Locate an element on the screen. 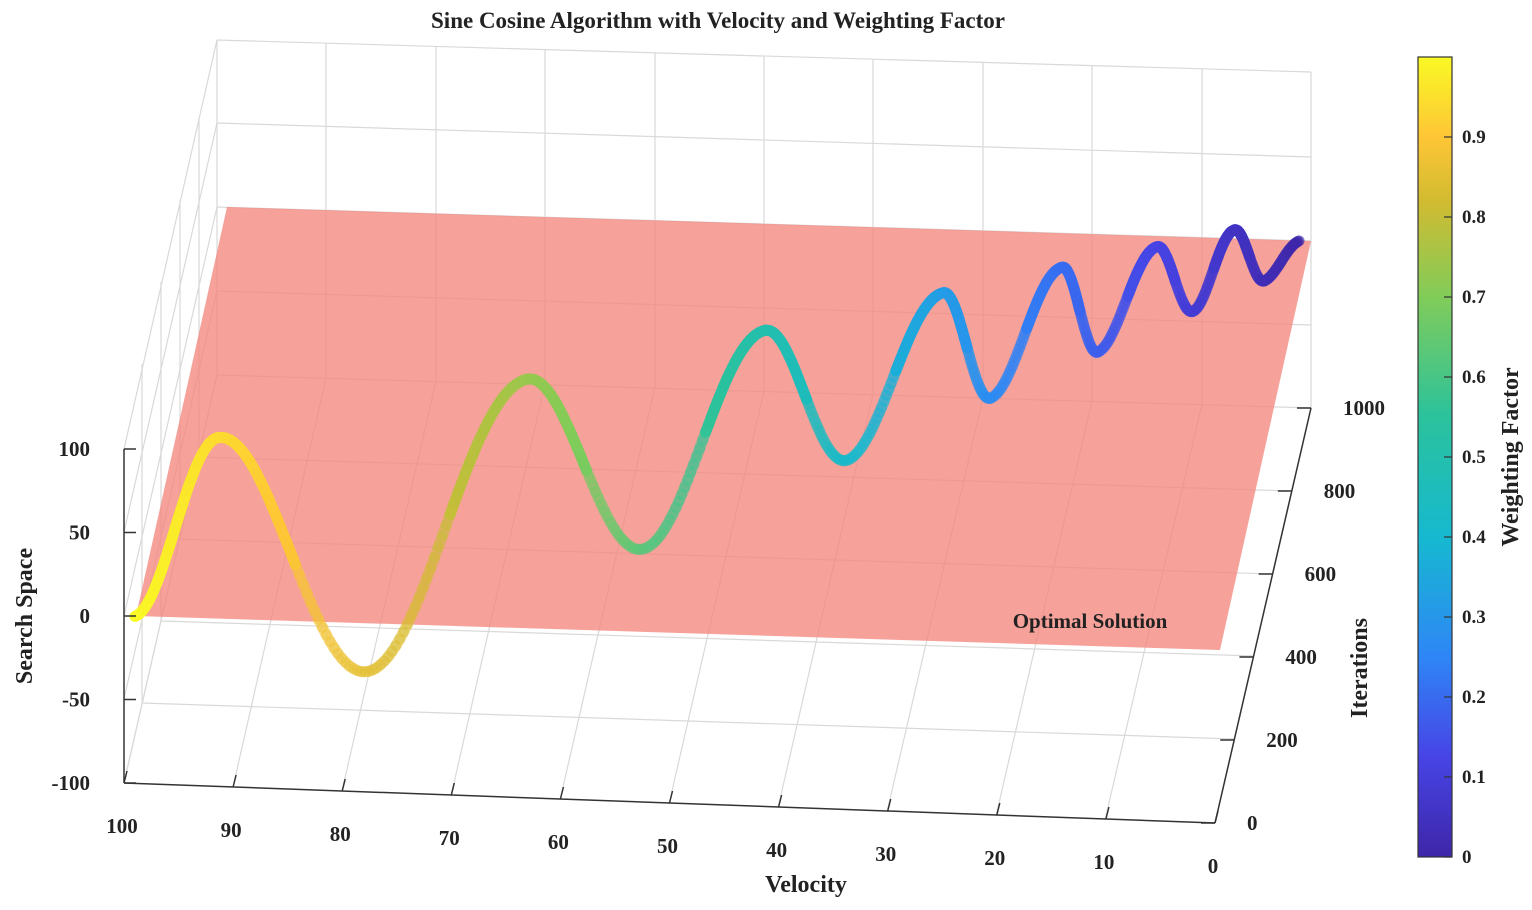  x-tick-label: 20 is located at coordinates (994, 858).